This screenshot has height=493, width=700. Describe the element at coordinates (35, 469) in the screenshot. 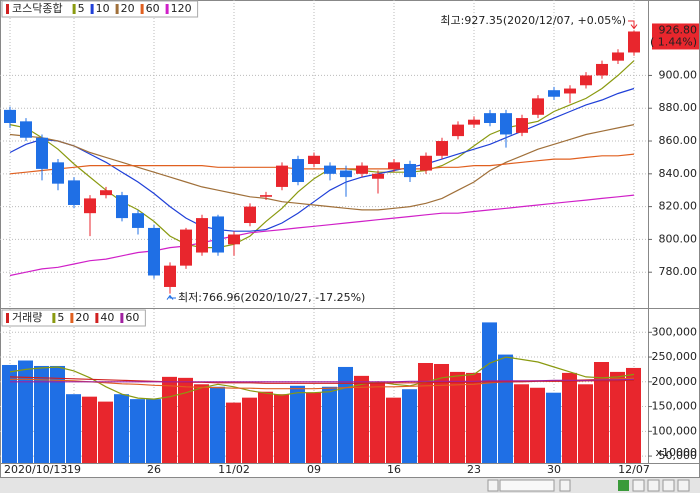

I see `x-tick-label: 2020/10/13` at that location.